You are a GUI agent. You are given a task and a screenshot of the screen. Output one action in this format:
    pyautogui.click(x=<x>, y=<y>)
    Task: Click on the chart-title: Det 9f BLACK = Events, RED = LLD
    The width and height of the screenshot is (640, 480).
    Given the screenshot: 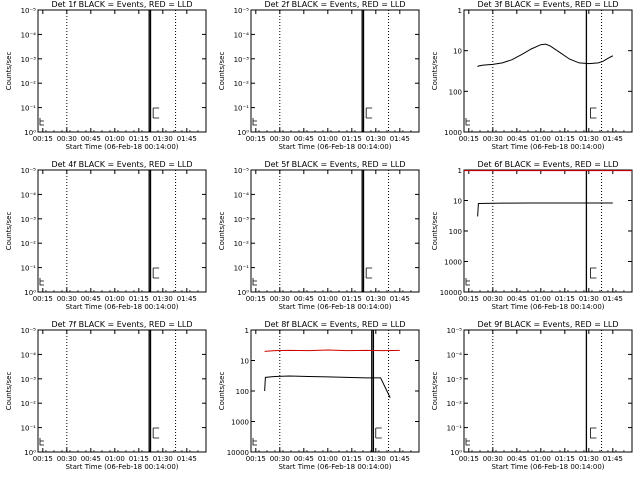 What is the action you would take?
    pyautogui.click(x=547, y=324)
    